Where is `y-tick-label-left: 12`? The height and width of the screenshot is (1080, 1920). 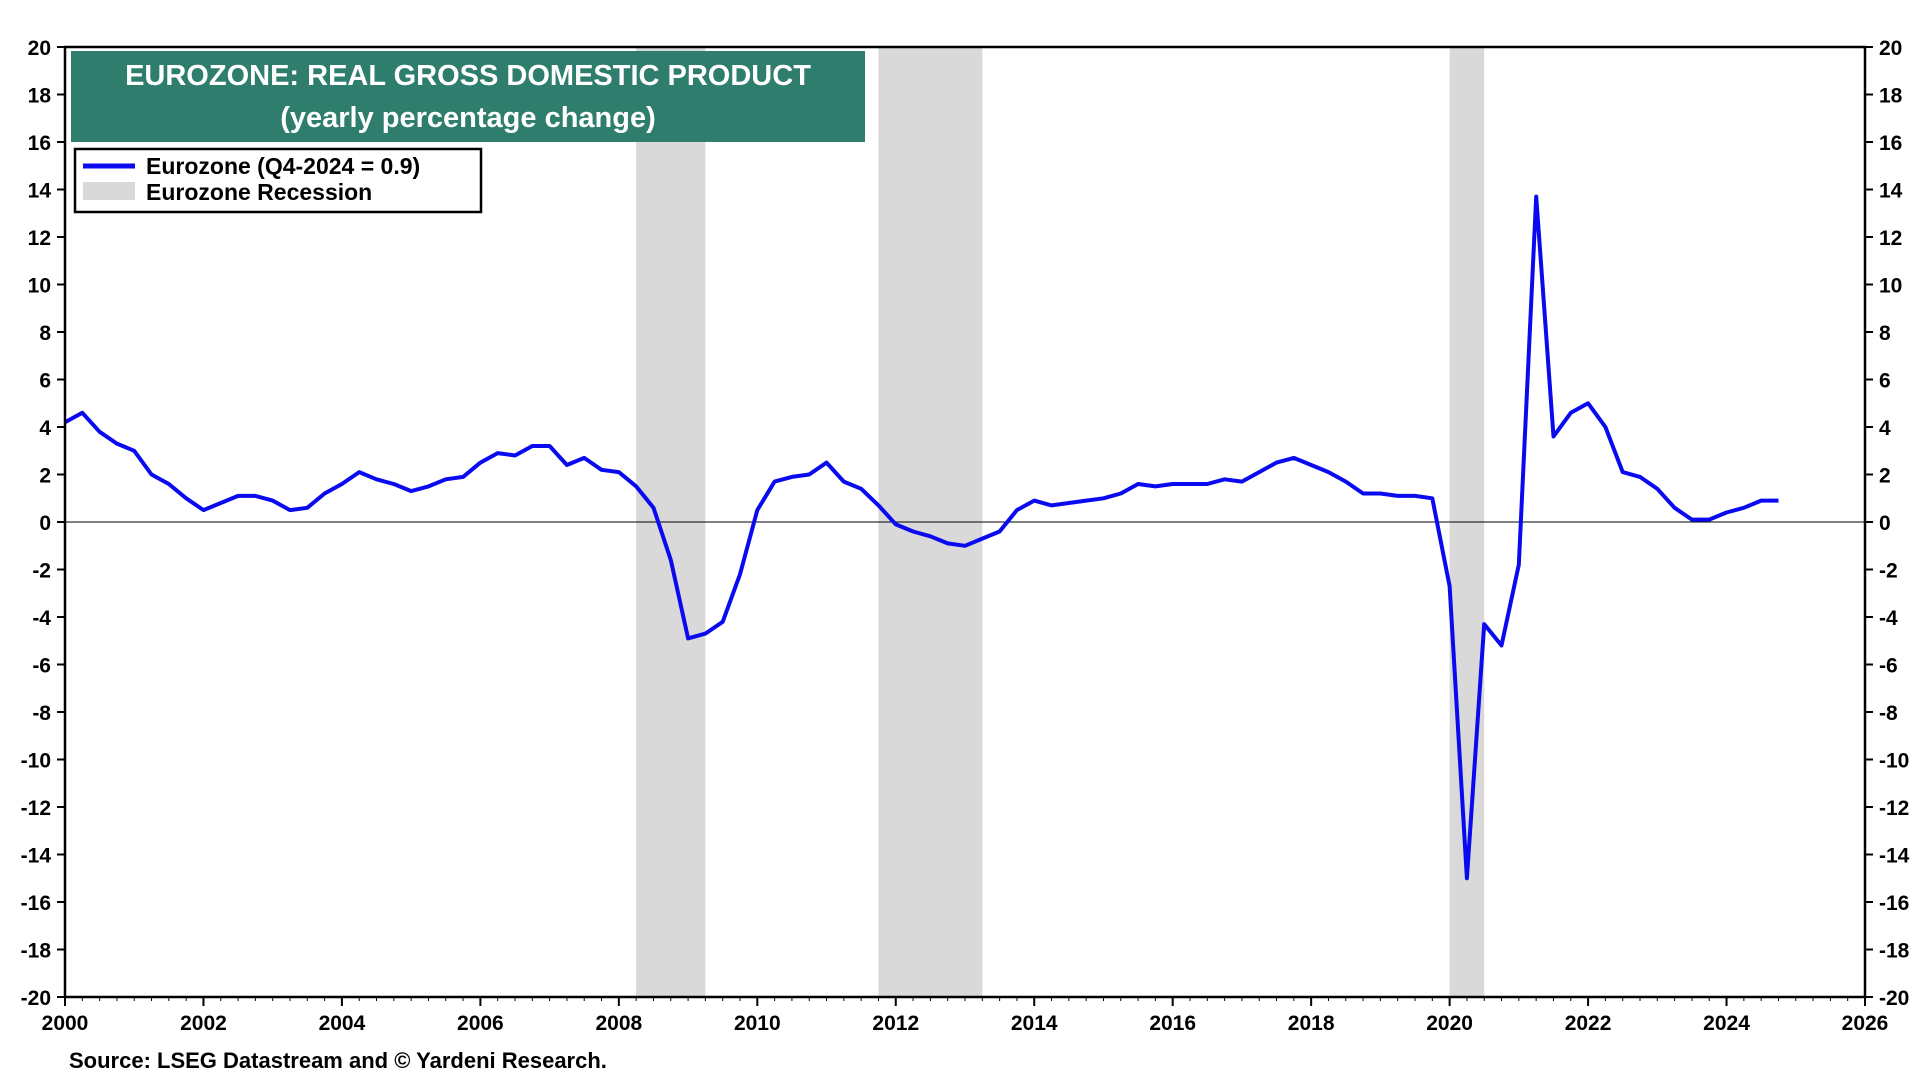
y-tick-label-left: 12 is located at coordinates (39, 238).